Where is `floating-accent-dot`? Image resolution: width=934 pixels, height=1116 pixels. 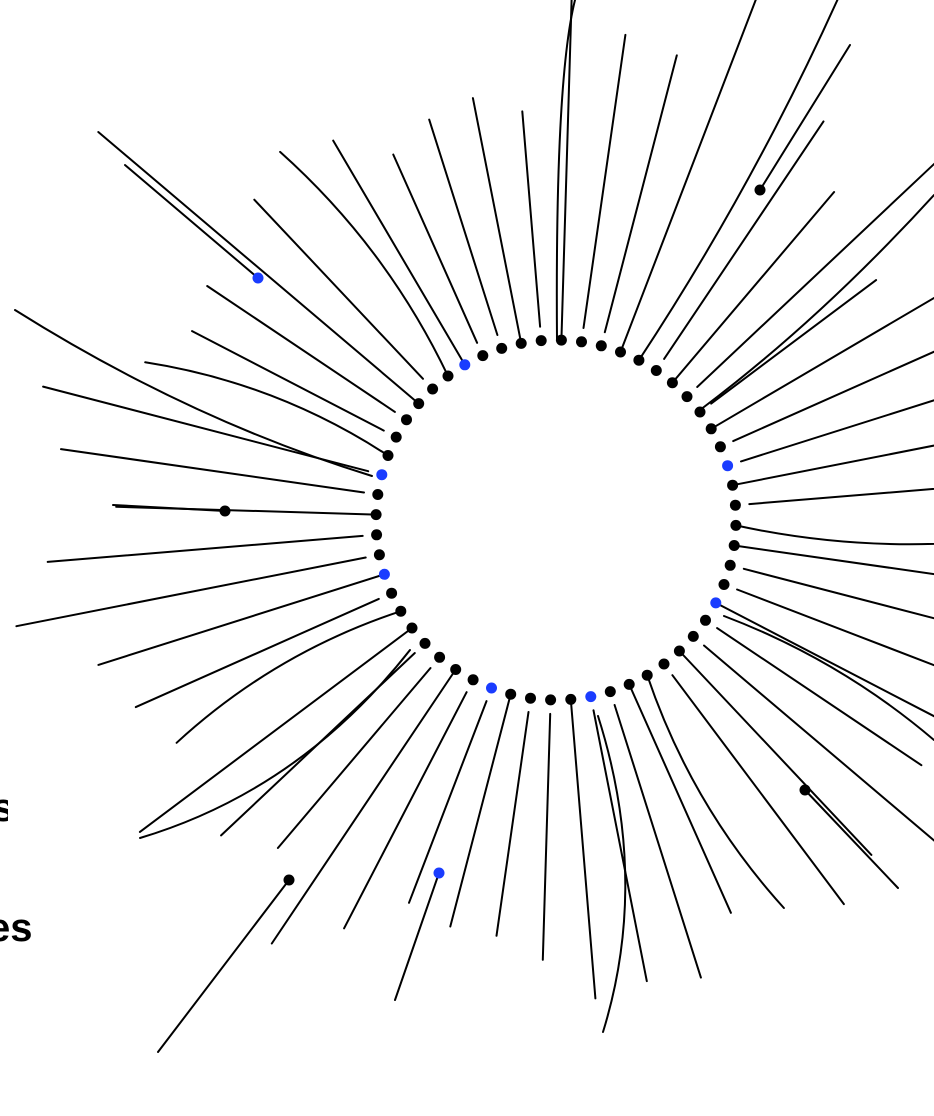 floating-accent-dot is located at coordinates (439, 873).